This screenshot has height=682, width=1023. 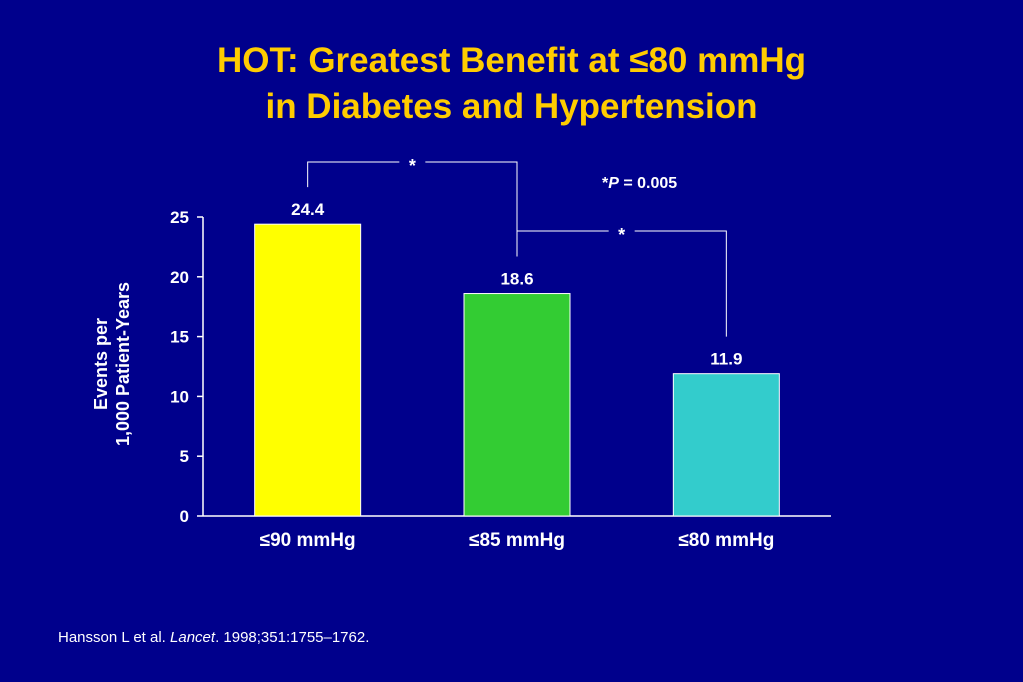 I want to click on slide-title-line-1: HOT: Greatest Benefit at ≤80 mmHg, so click(x=511, y=60).